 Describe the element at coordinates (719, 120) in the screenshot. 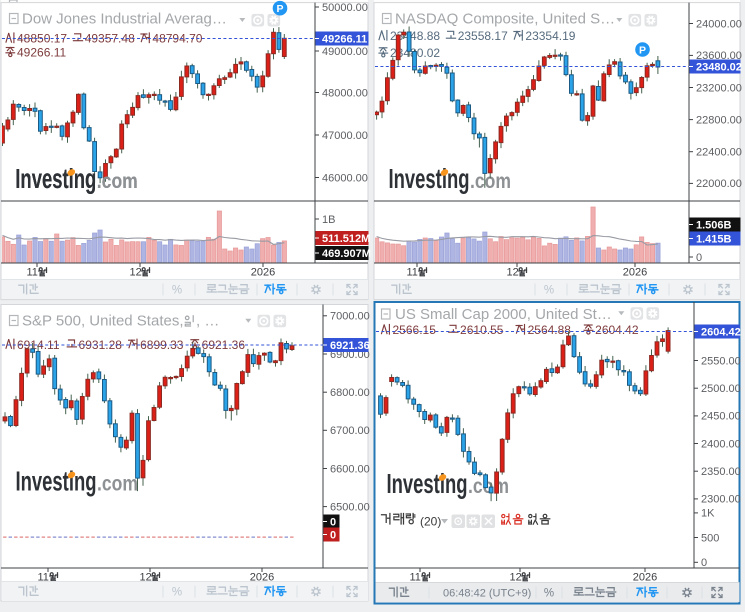

I see `svg-text: 22800.00` at that location.